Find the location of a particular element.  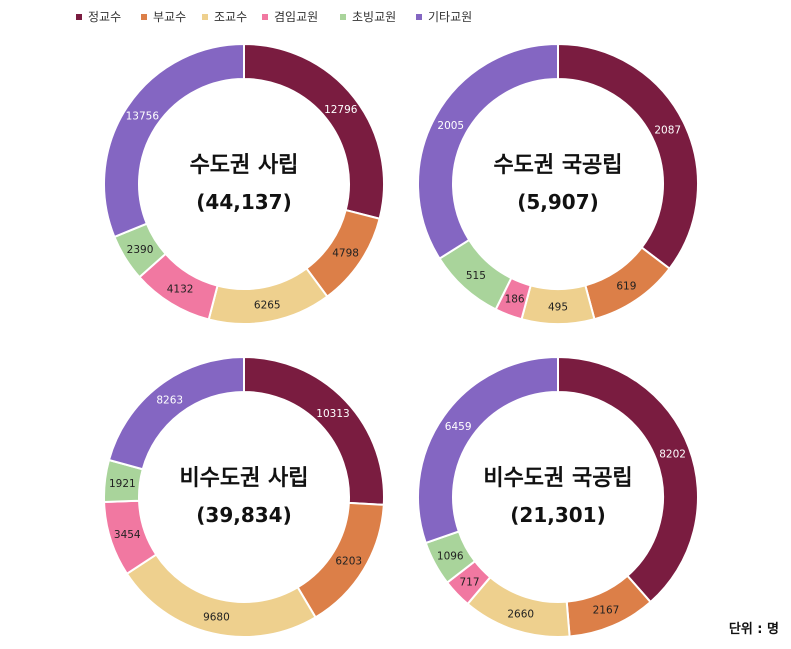

slice-value-label: 6265 is located at coordinates (267, 305).